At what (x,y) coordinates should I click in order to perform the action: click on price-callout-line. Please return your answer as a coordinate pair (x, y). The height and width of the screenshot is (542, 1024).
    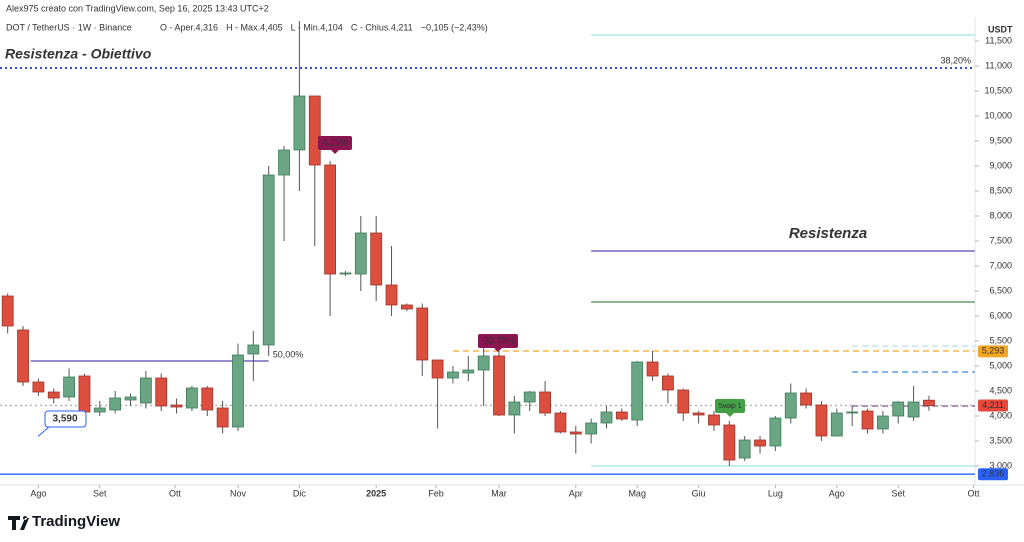
    Looking at the image, I should click on (44, 431).